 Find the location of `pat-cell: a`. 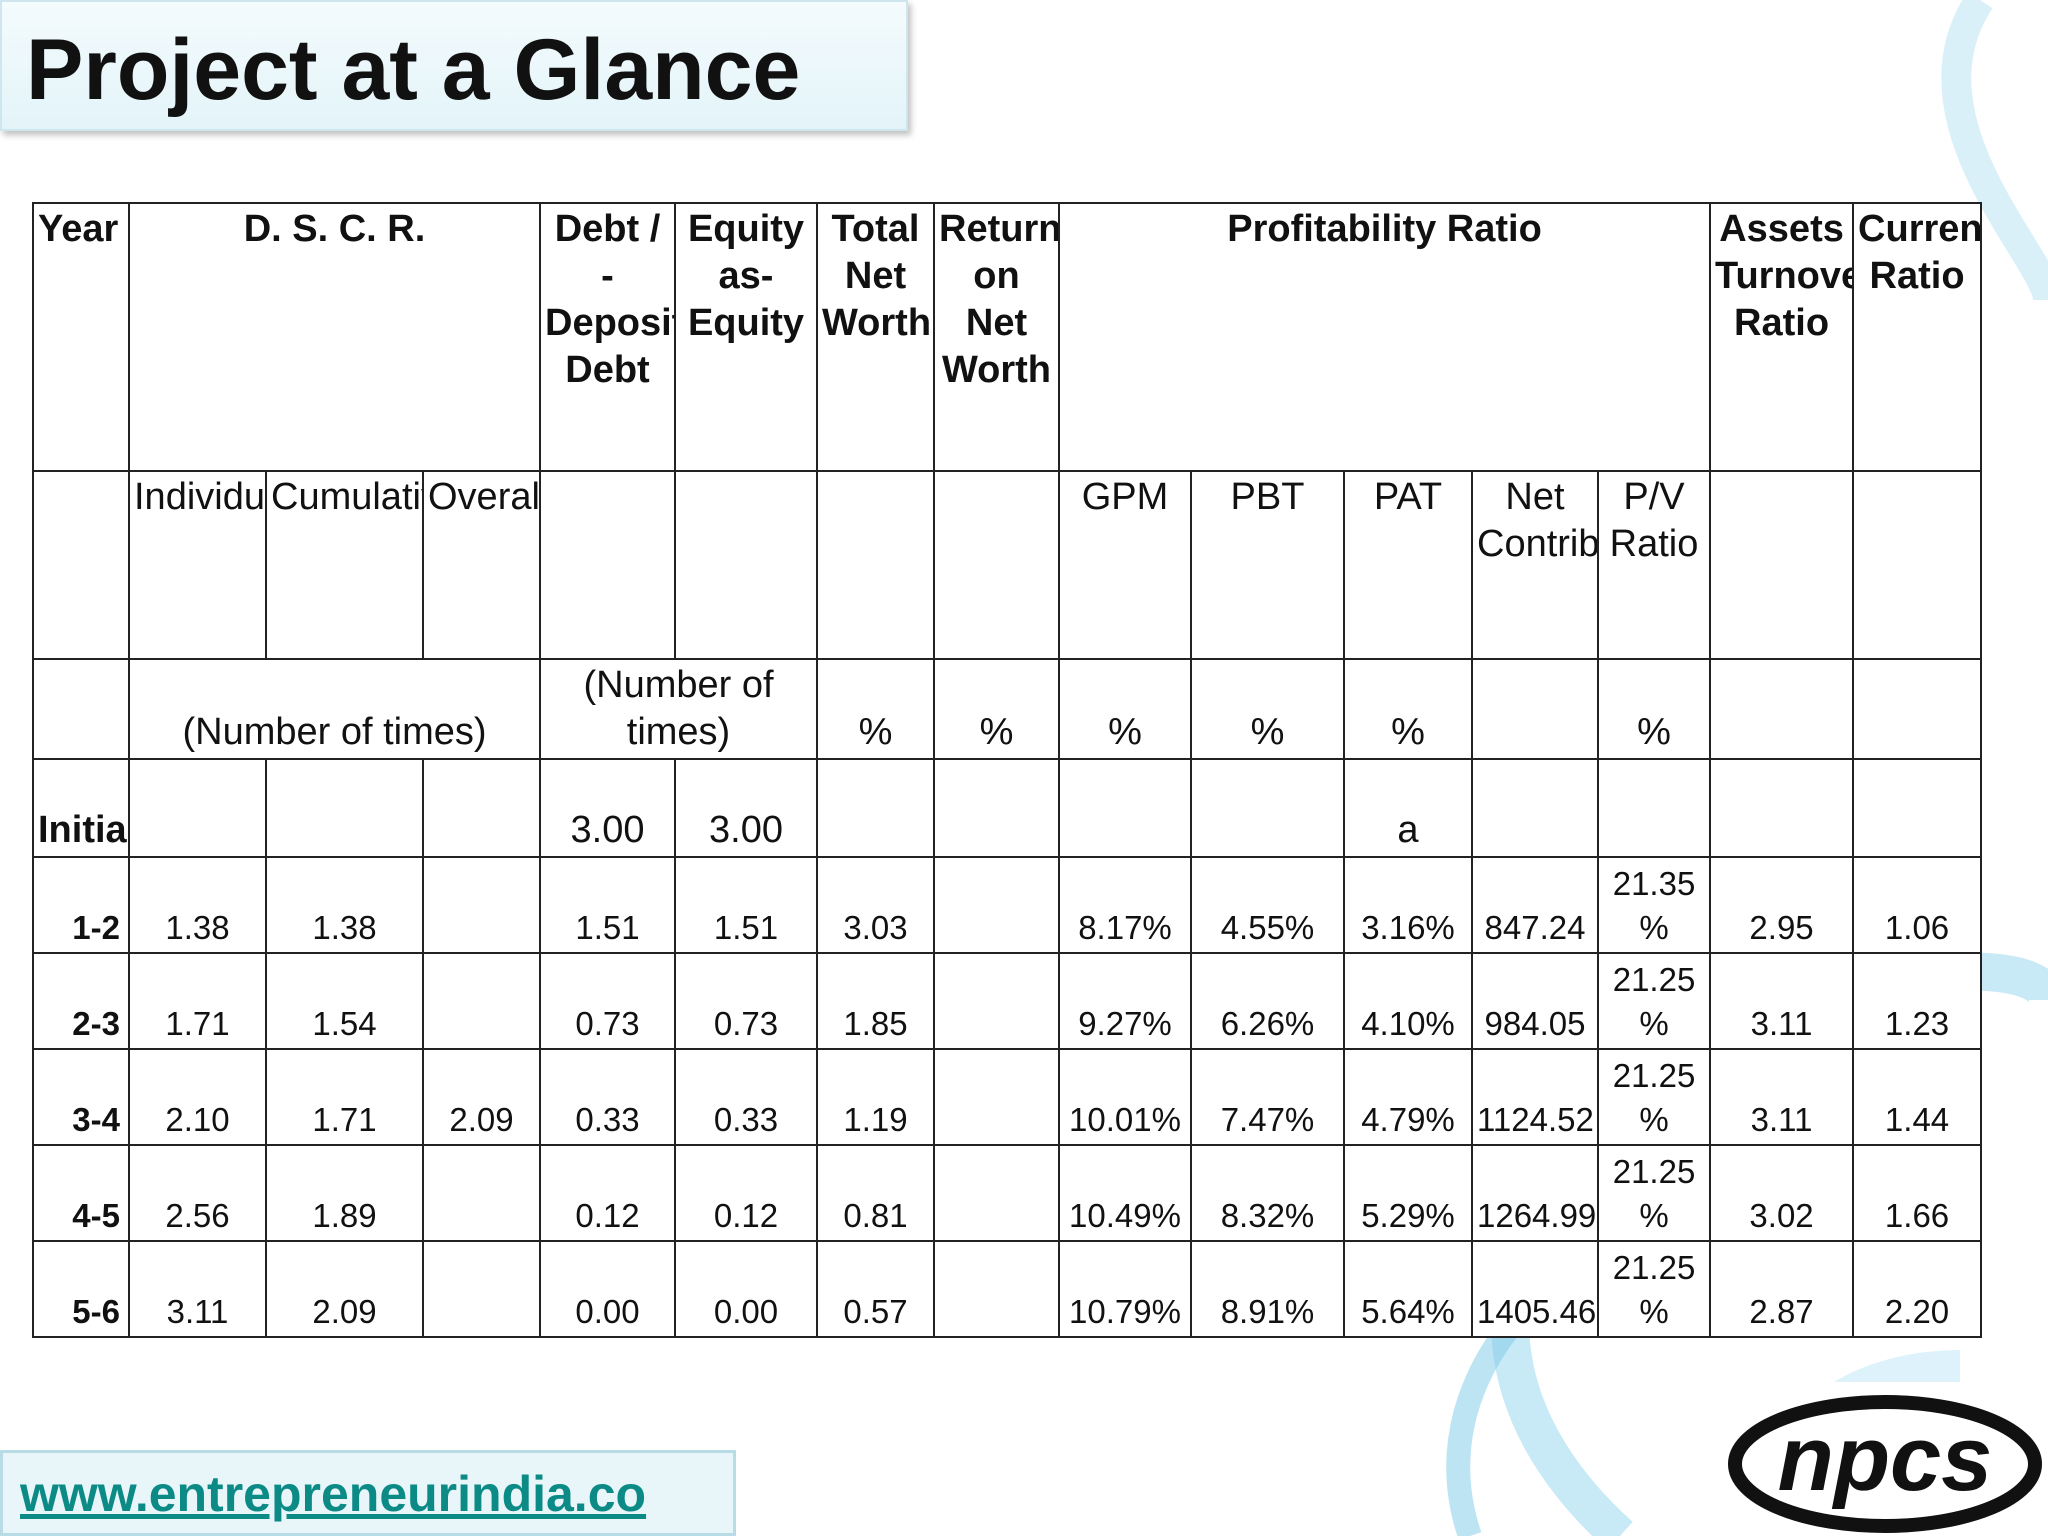

pat-cell: a is located at coordinates (1408, 808).